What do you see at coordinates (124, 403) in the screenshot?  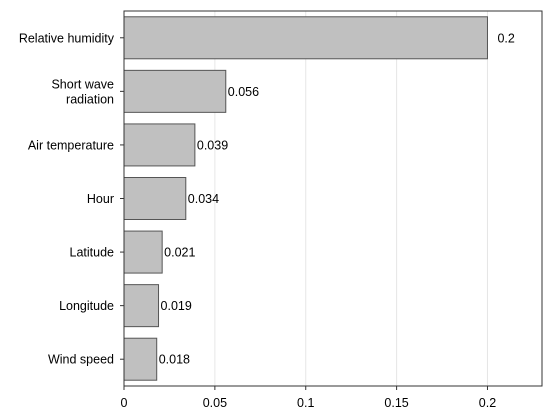 I see `x-tick-label: 0` at bounding box center [124, 403].